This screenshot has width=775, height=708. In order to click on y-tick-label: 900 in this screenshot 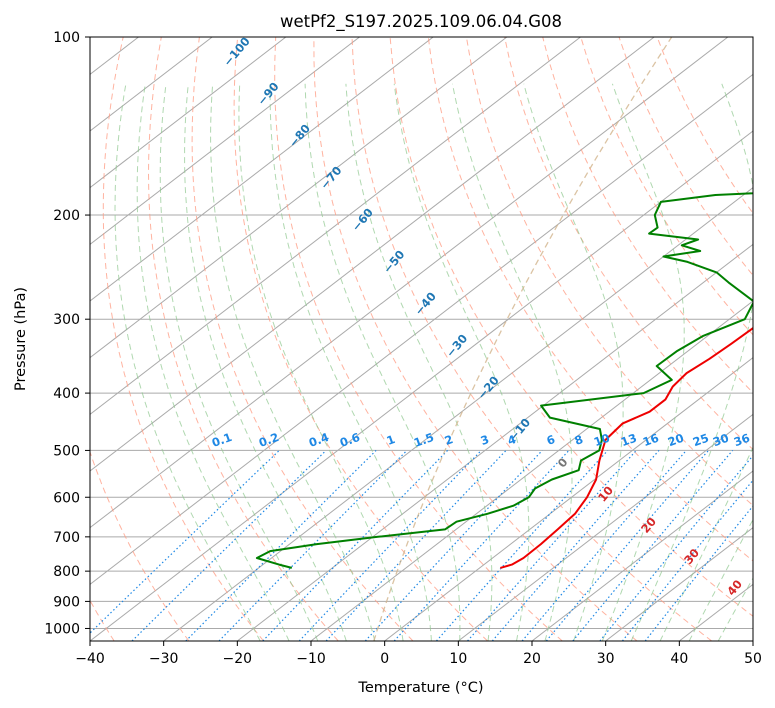, I will do `click(66, 602)`.